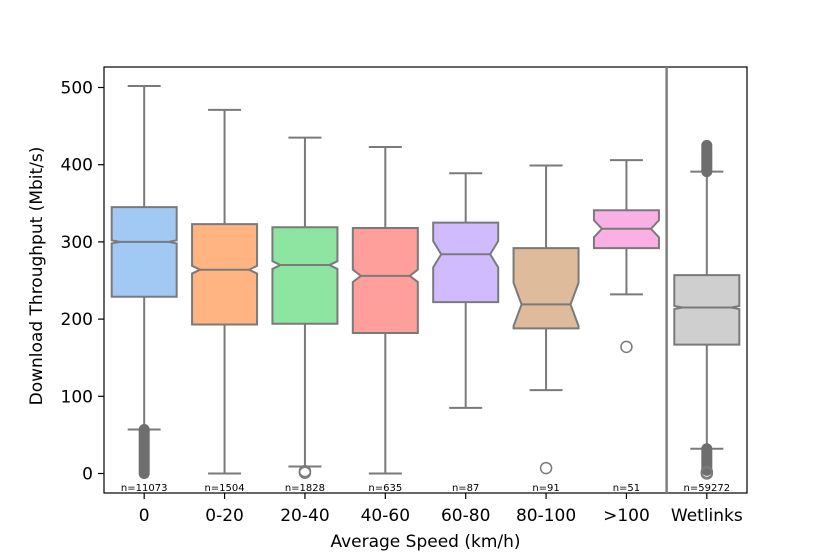 This screenshot has height=554, width=830. What do you see at coordinates (224, 488) in the screenshot?
I see `sample-size-label: n=1504` at bounding box center [224, 488].